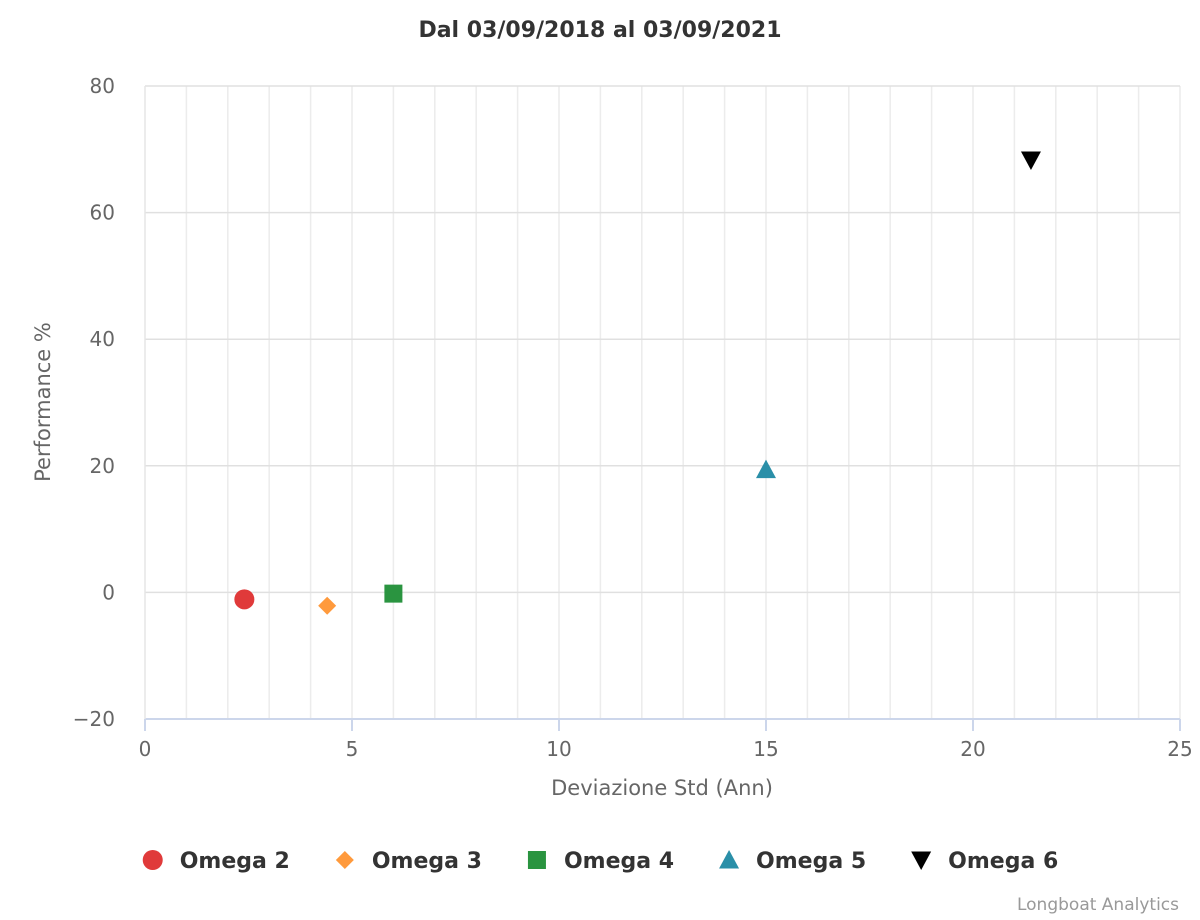  I want to click on y-tick-label: 20, so click(102, 466).